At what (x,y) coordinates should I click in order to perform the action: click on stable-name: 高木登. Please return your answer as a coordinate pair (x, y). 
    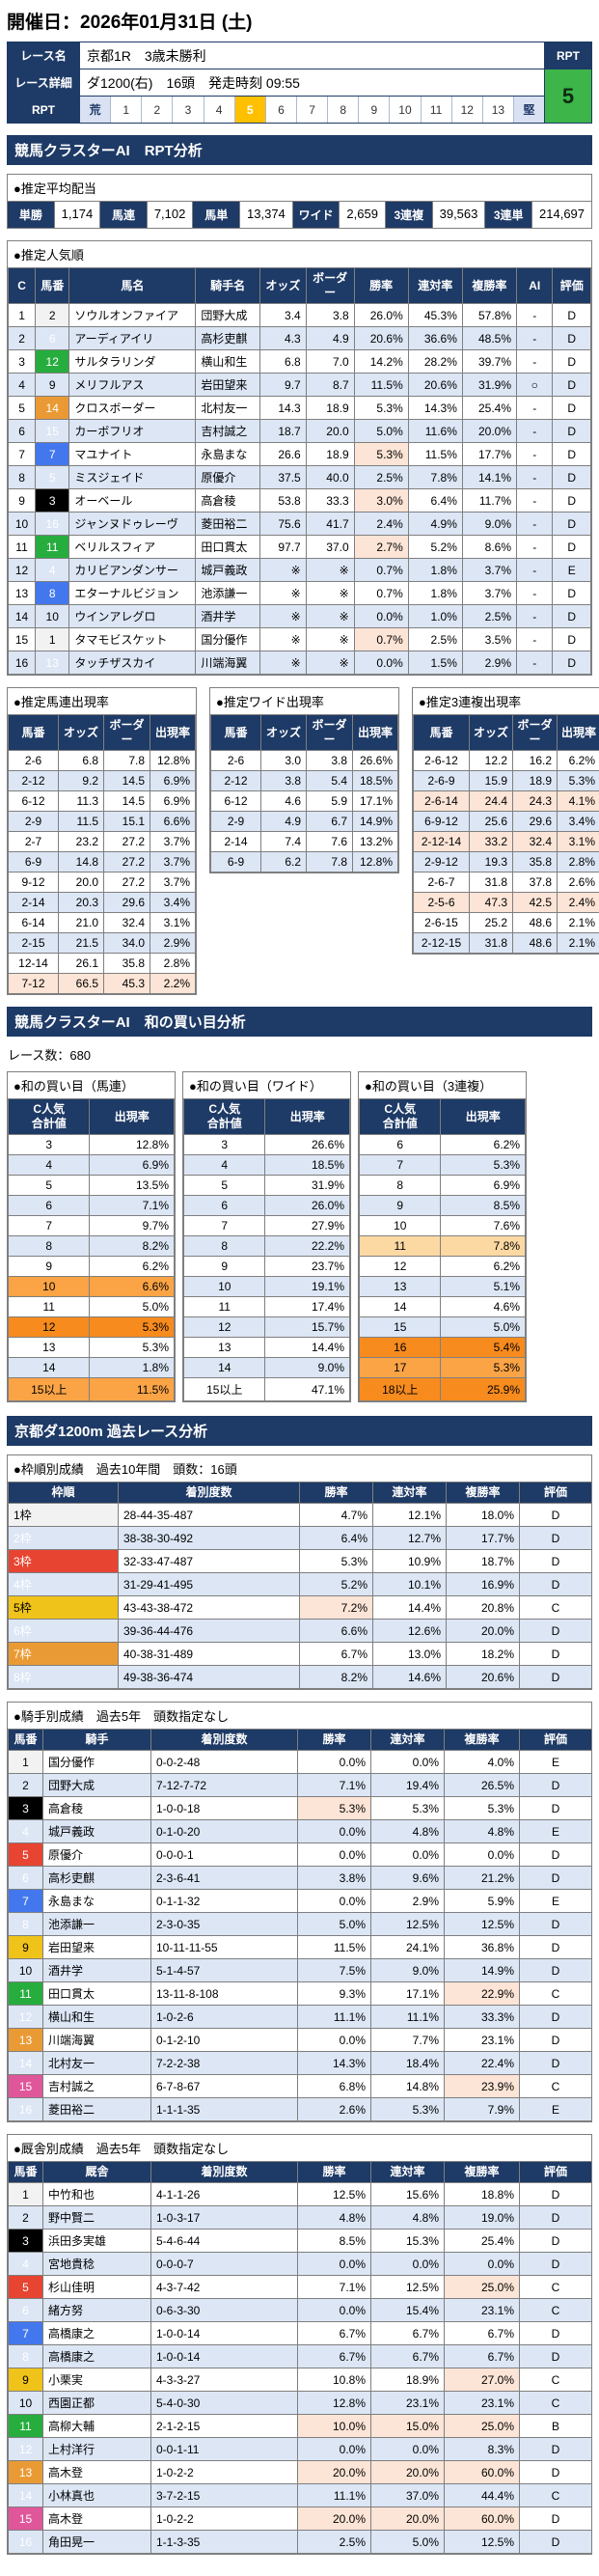
    Looking at the image, I should click on (97, 2472).